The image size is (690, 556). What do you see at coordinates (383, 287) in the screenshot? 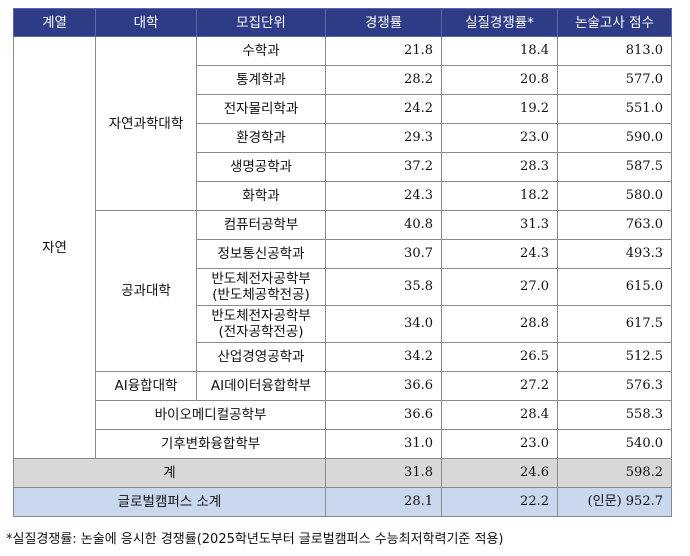
I see `rate-cell: 35.8` at bounding box center [383, 287].